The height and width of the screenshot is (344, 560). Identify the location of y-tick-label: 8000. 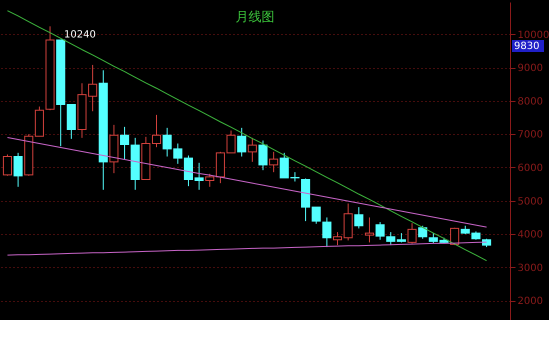
(530, 102).